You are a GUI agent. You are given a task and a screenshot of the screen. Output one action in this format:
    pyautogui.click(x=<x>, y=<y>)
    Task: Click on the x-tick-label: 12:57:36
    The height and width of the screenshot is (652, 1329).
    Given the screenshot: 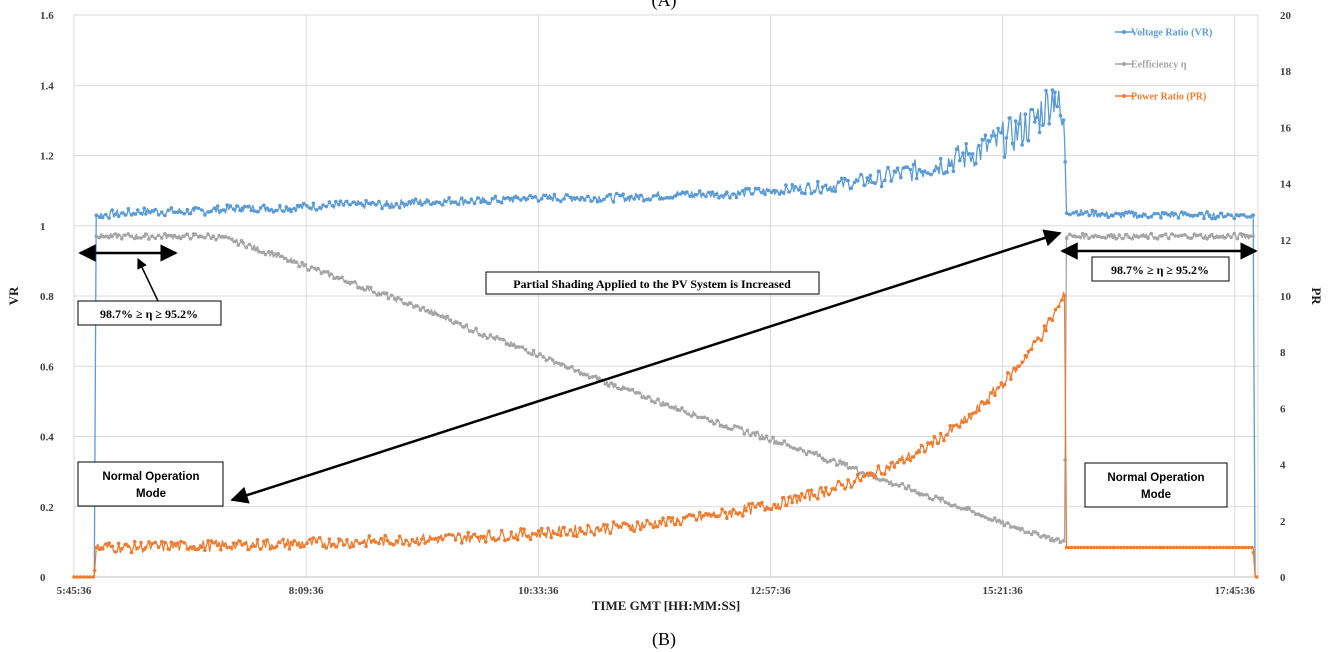 What is the action you would take?
    pyautogui.click(x=770, y=591)
    